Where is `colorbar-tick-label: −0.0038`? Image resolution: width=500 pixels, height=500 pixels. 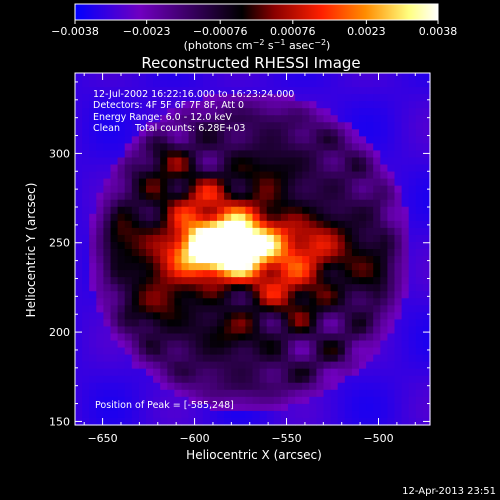 colorbar-tick-label: −0.0038 is located at coordinates (75, 31).